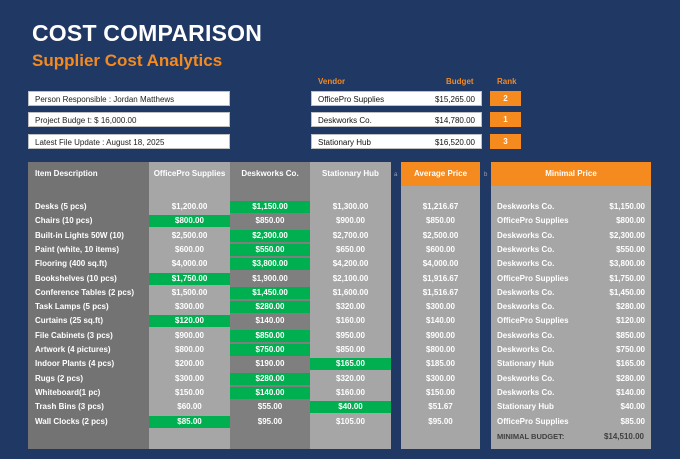 This screenshot has height=459, width=680. I want to click on deskworks-price-cell: $140.00, so click(270, 320).